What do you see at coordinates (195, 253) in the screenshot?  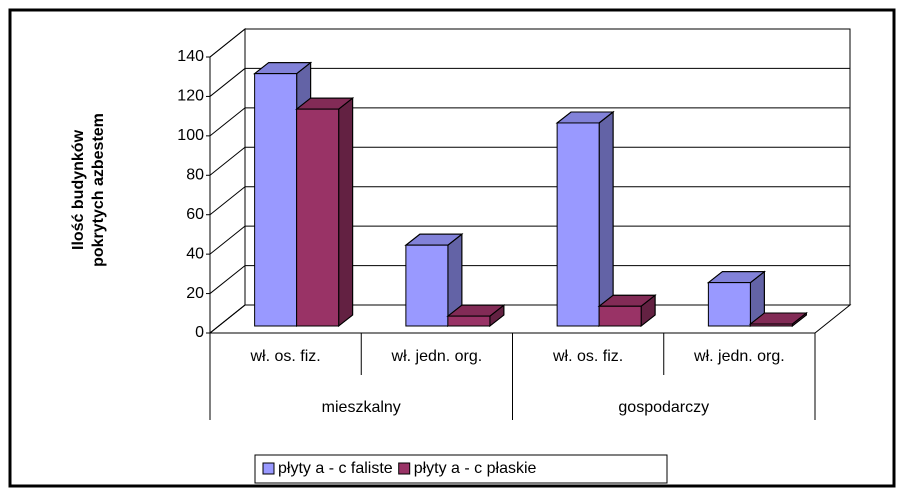 I see `y-tick-label: 40` at bounding box center [195, 253].